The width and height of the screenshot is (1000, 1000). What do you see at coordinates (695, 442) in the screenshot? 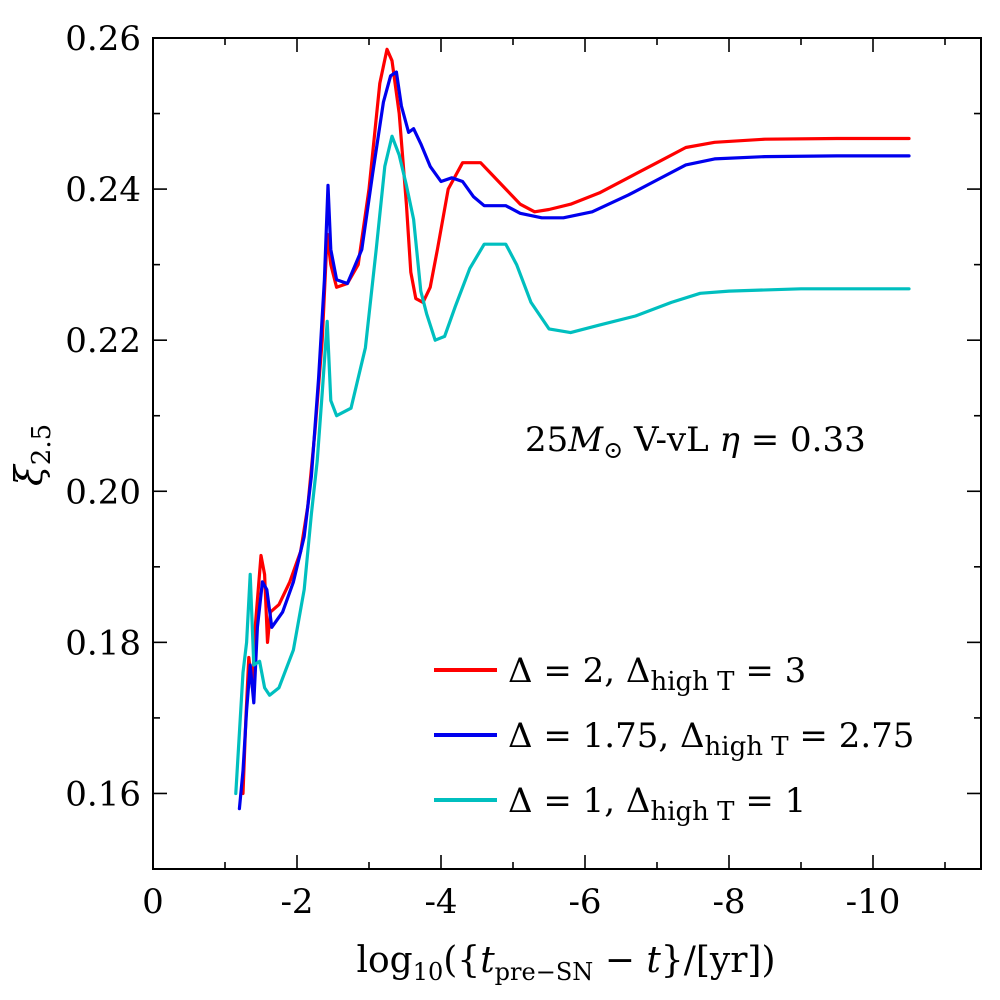
I see `chart-annotation: 25M⊙ V-vL η = 0.33` at bounding box center [695, 442].